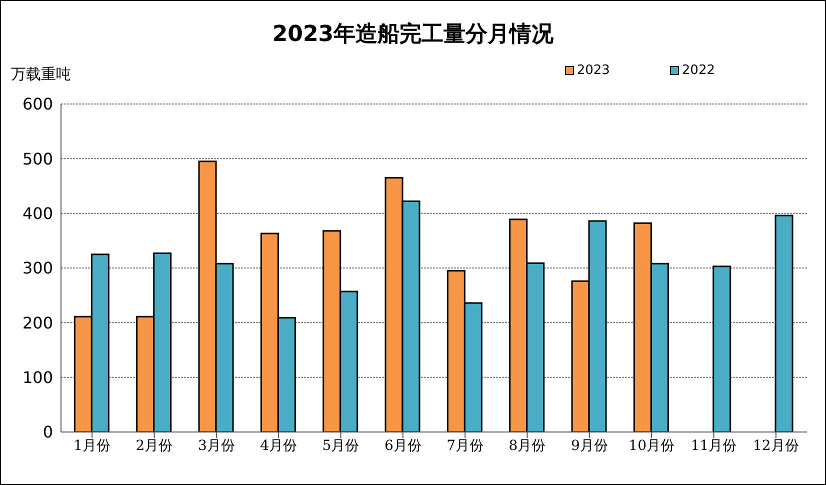 The height and width of the screenshot is (485, 826). What do you see at coordinates (37, 322) in the screenshot?
I see `y-tick-label: 200` at bounding box center [37, 322].